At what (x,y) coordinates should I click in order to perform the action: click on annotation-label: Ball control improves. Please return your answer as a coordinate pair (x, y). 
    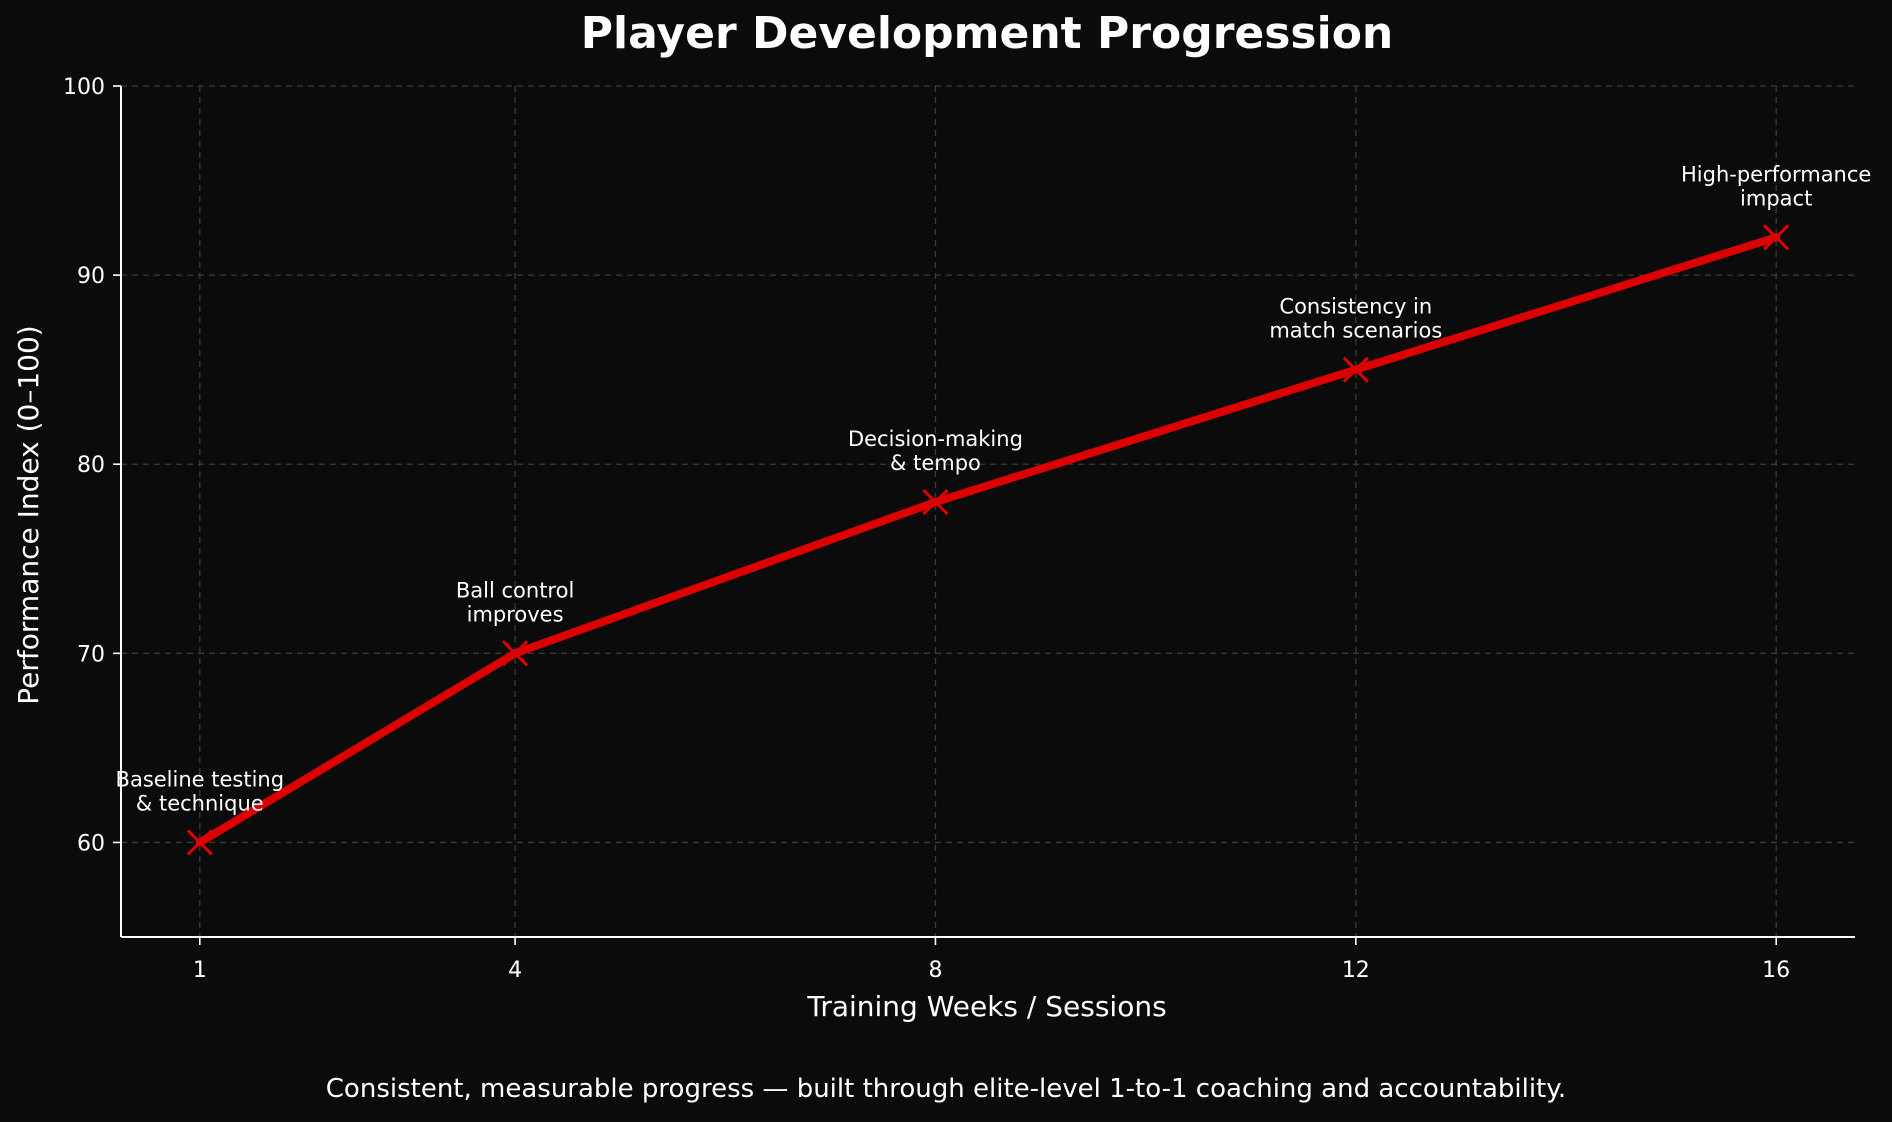
    Looking at the image, I should click on (515, 602).